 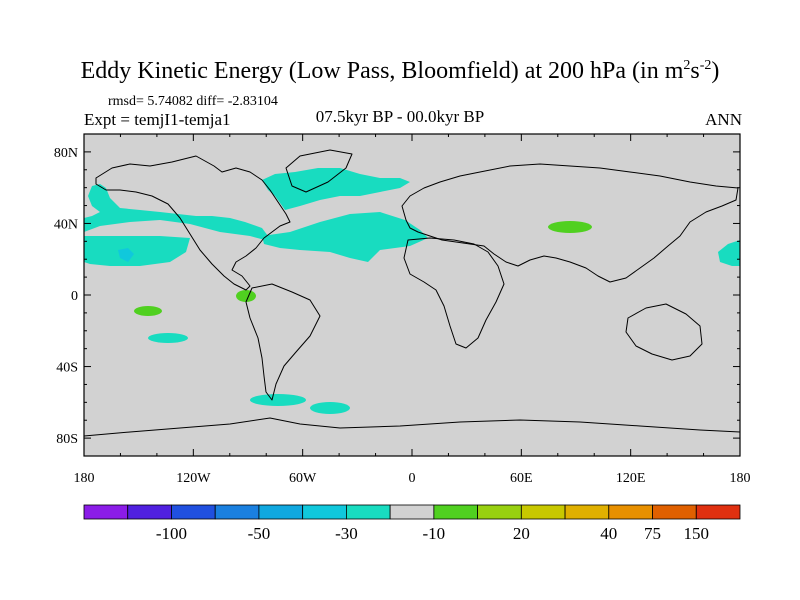 What do you see at coordinates (137, 251) in the screenshot?
I see `neg-anomaly-pacific-lower` at bounding box center [137, 251].